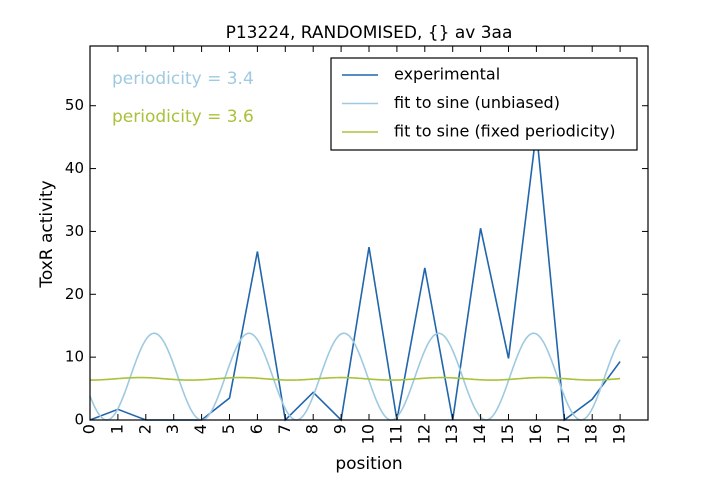 The image size is (720, 480). Describe the element at coordinates (47, 234) in the screenshot. I see `y-axis-label: ToxR activity` at that location.